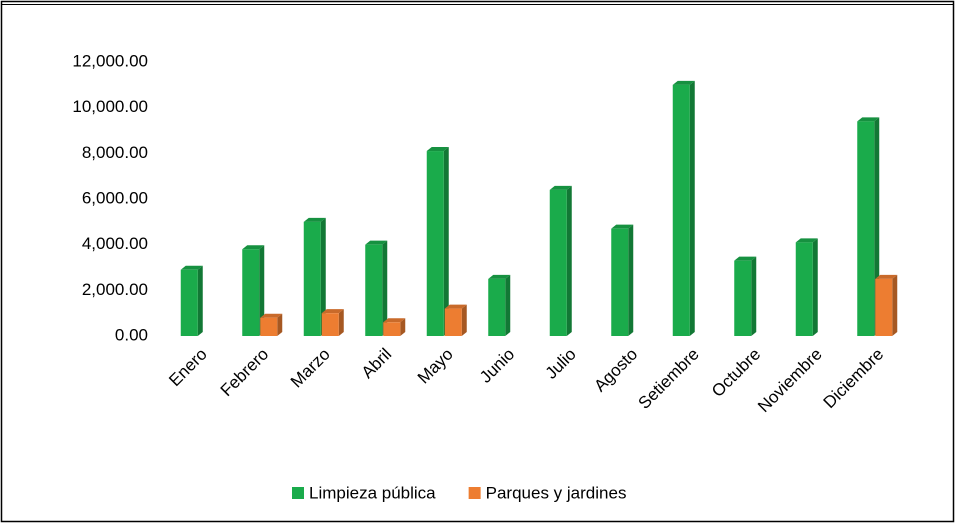  What do you see at coordinates (556, 492) in the screenshot?
I see `legend-label: Parques y jardines` at bounding box center [556, 492].